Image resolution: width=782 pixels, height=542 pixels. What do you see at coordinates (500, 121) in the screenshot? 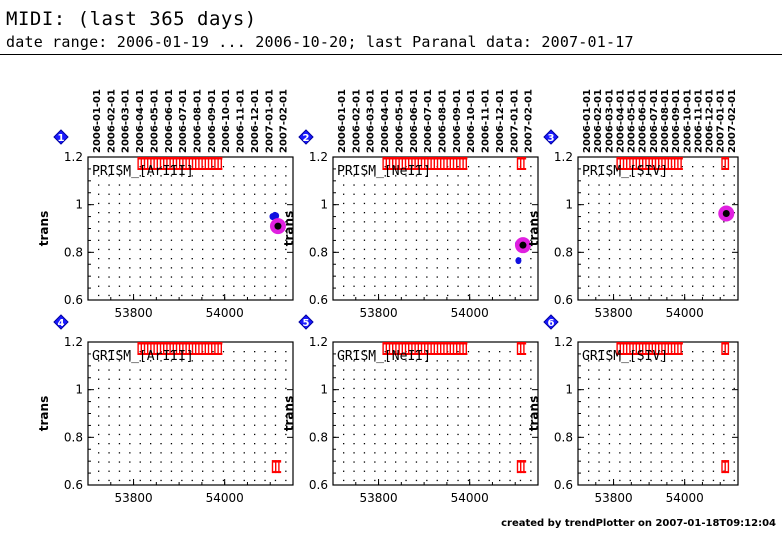
I see `top-date-tick-label: 2006-12-01` at bounding box center [500, 121].